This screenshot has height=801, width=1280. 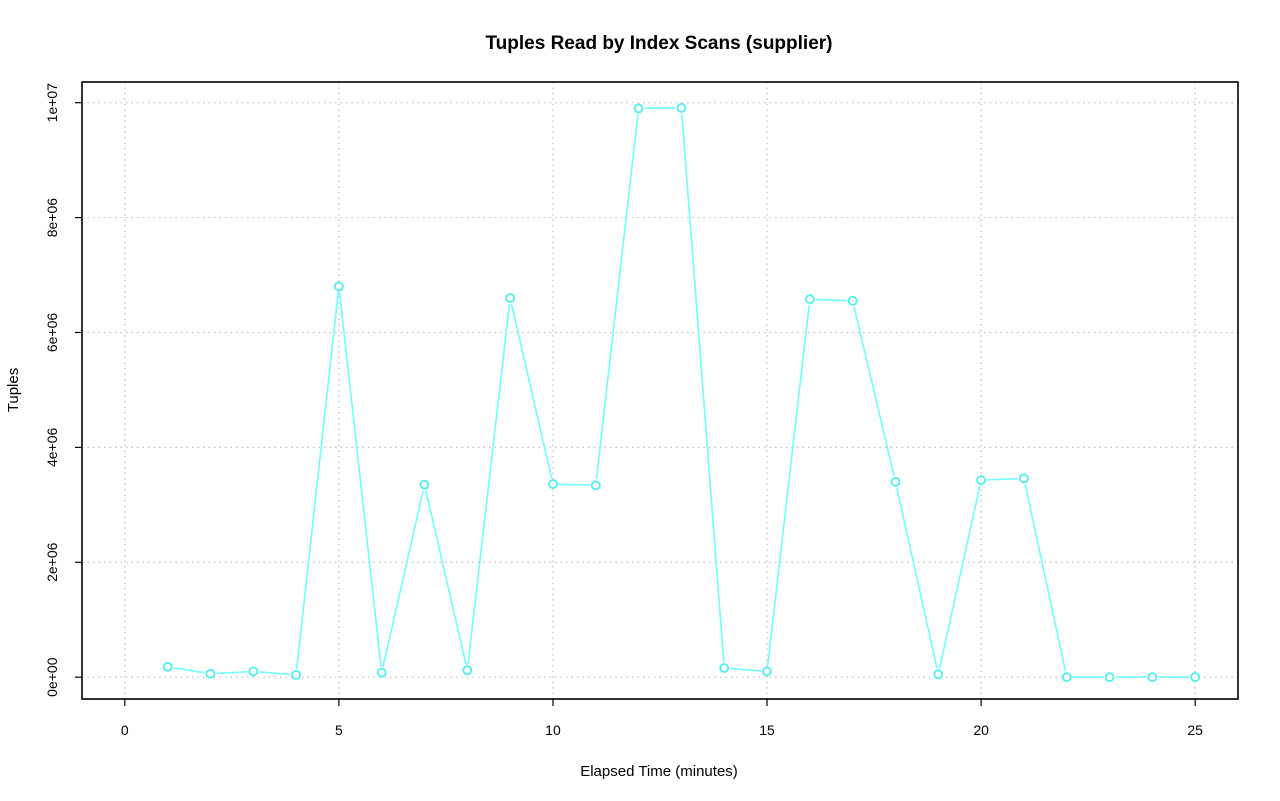 What do you see at coordinates (553, 730) in the screenshot?
I see `x-tick-label: 10` at bounding box center [553, 730].